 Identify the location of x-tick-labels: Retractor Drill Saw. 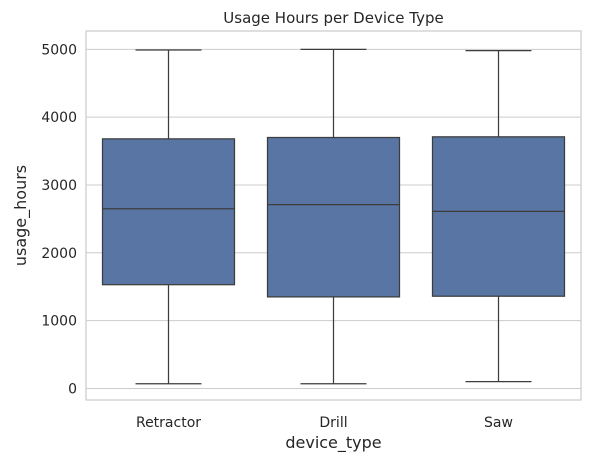
(324, 423).